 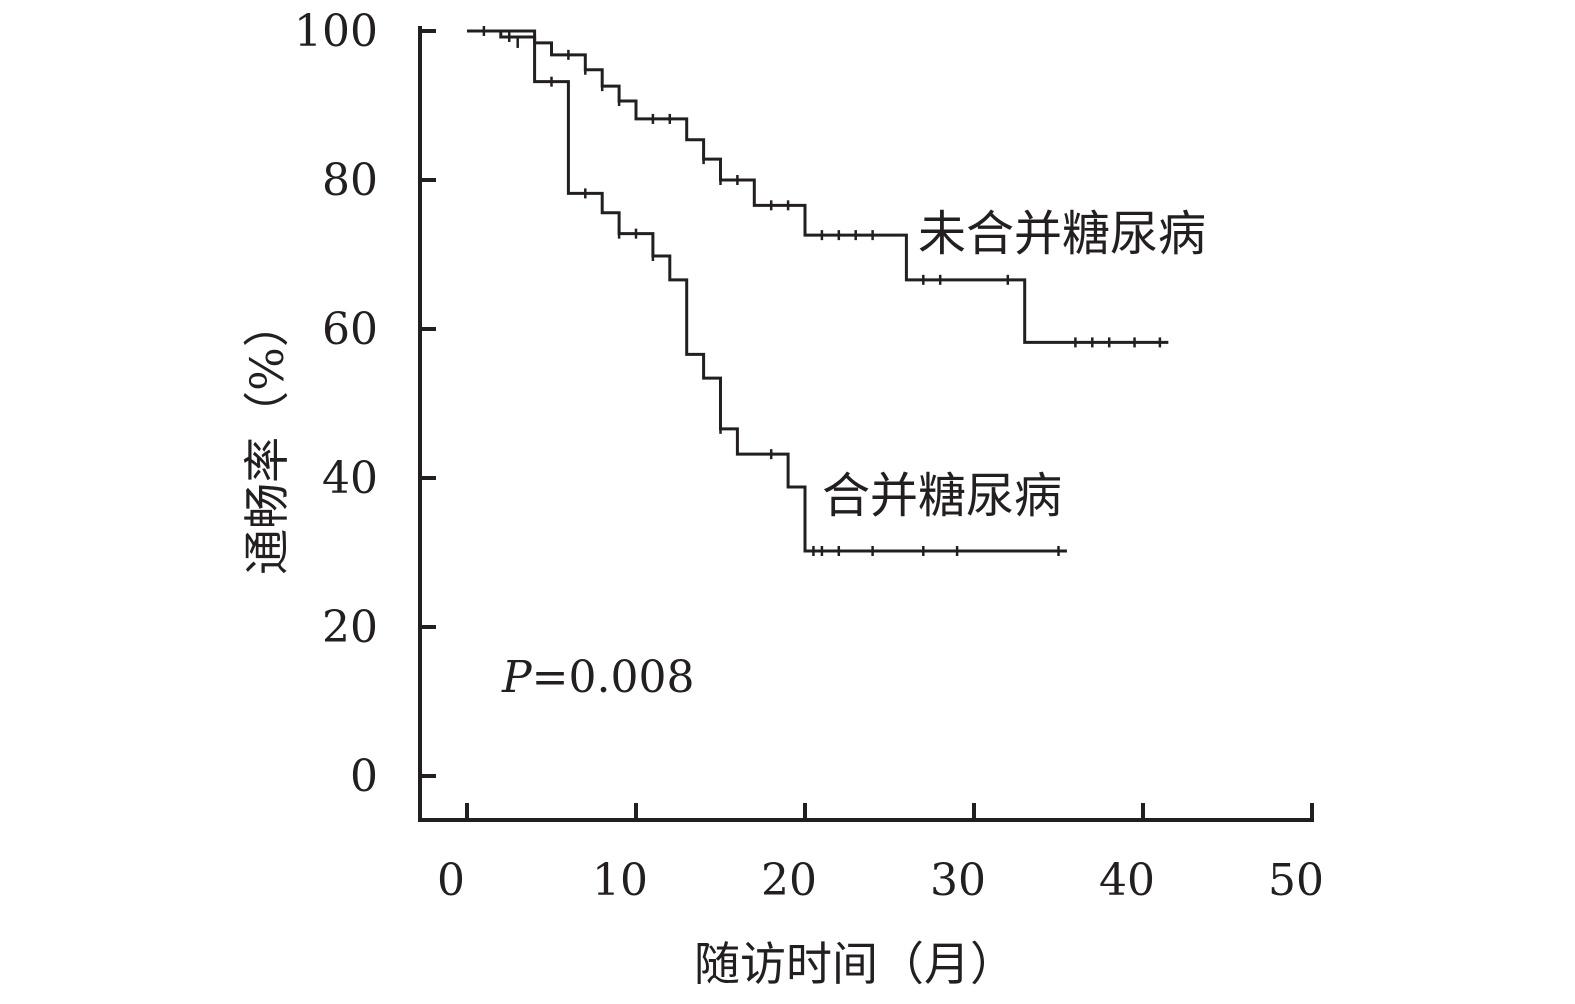 What do you see at coordinates (620, 880) in the screenshot?
I see `x-tick-label: 10` at bounding box center [620, 880].